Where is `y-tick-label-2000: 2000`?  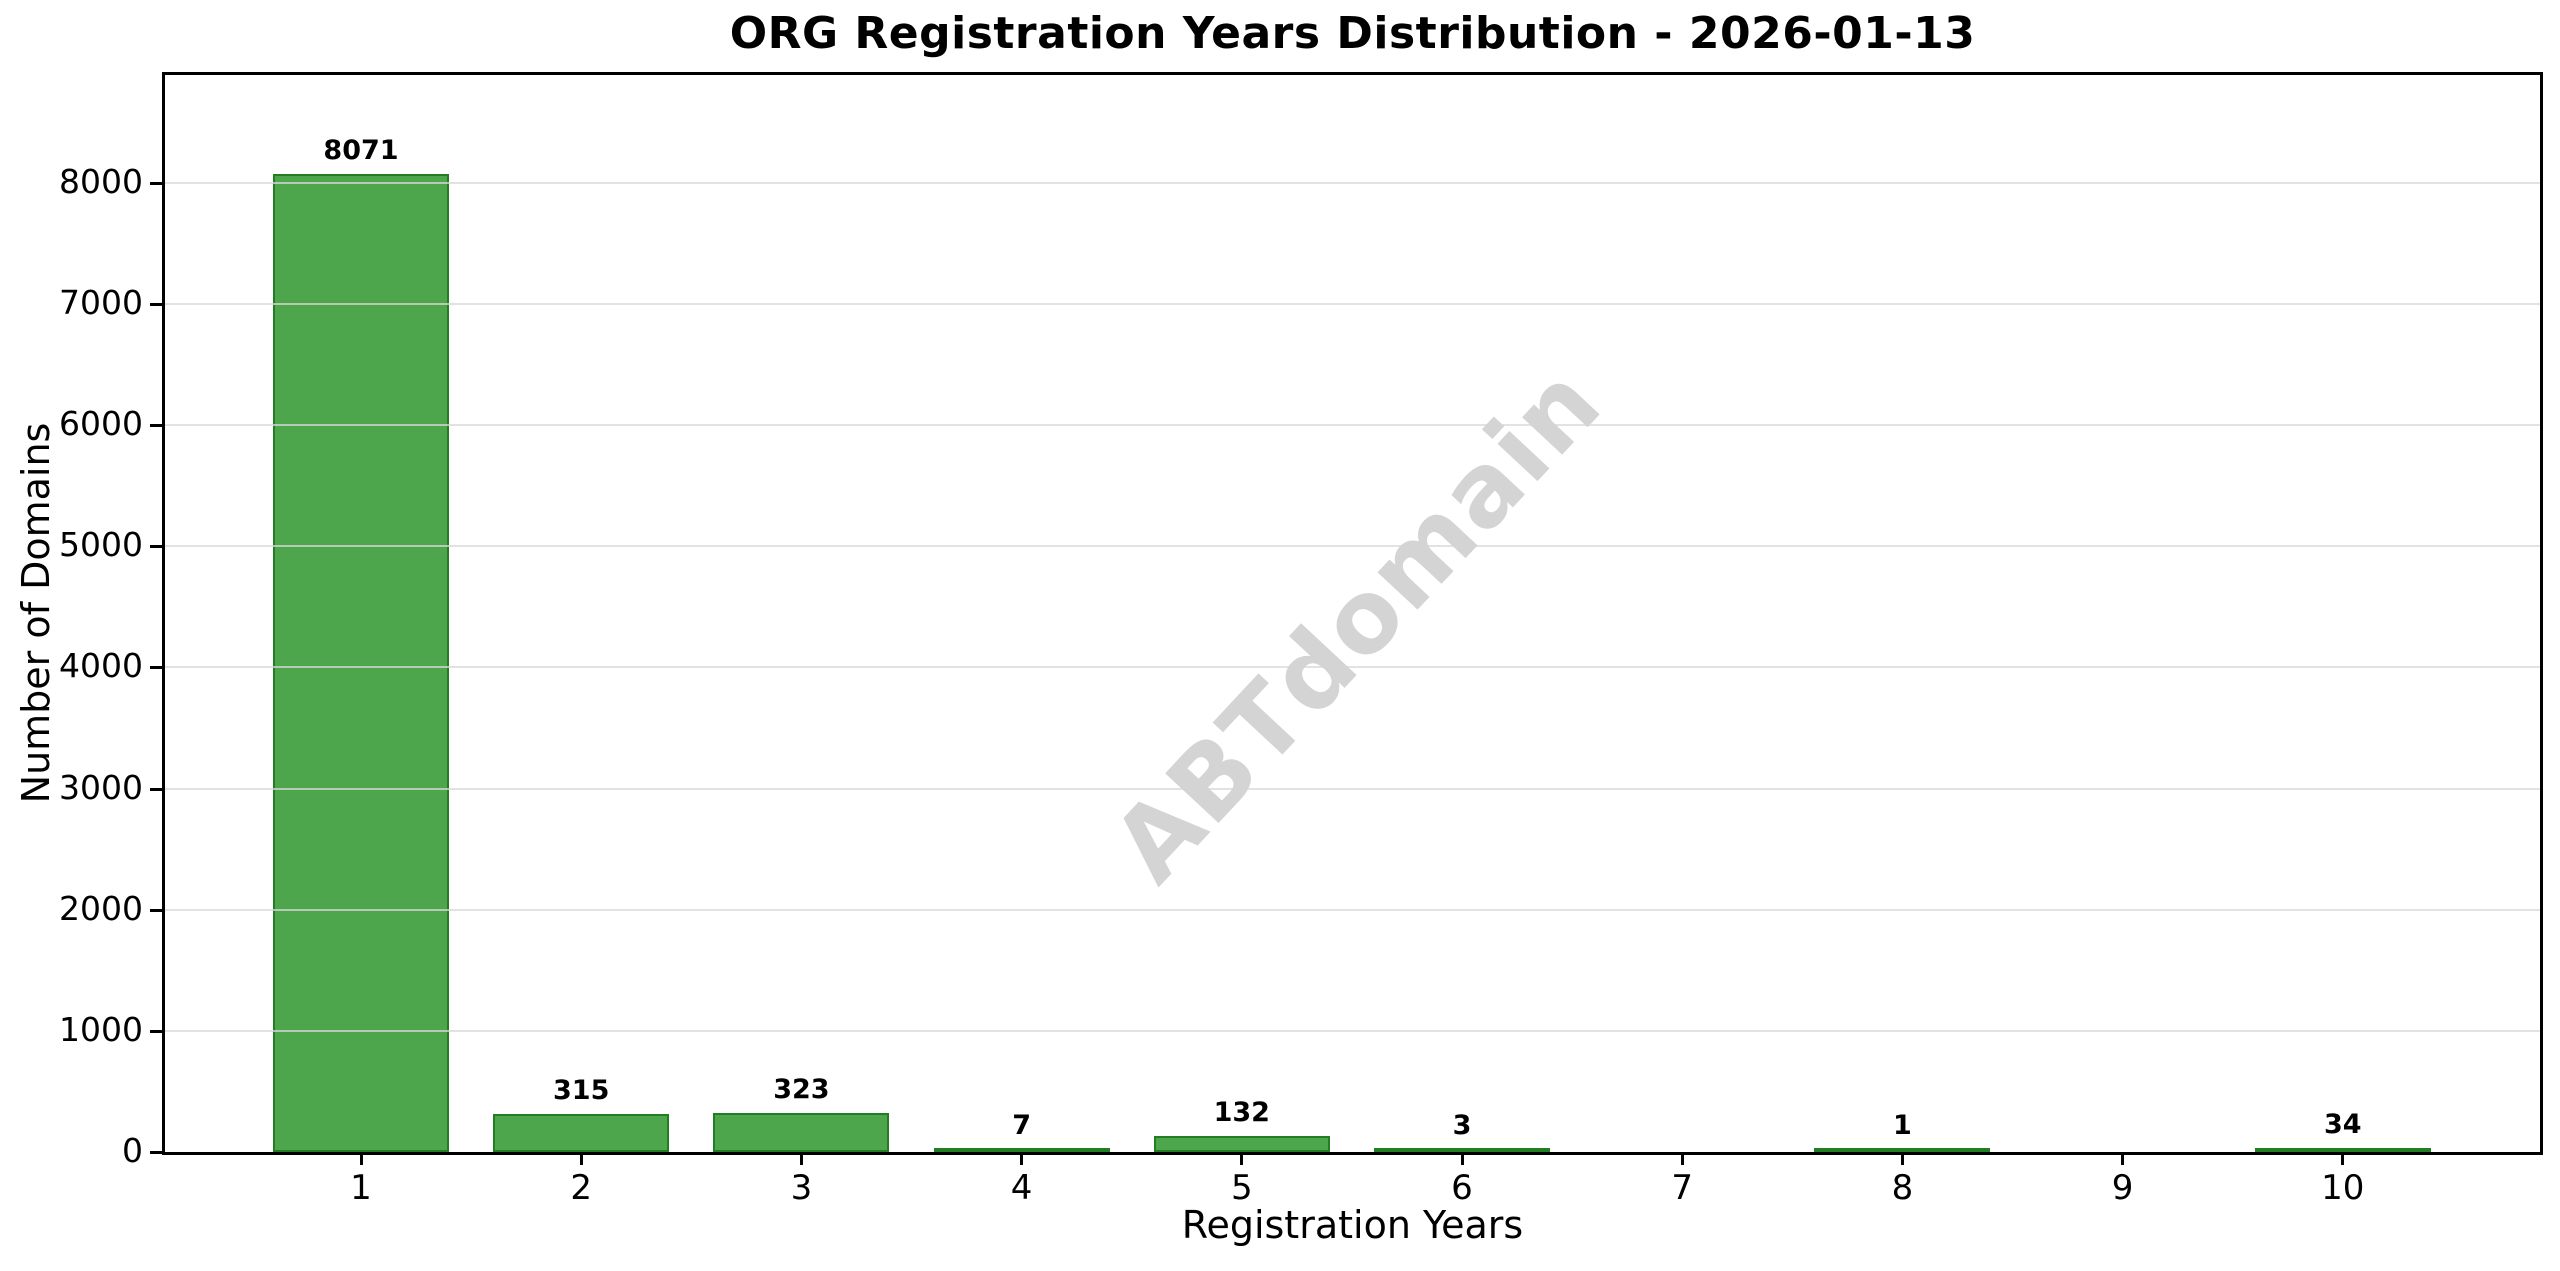 y-tick-label-2000: 2000 is located at coordinates (101, 908).